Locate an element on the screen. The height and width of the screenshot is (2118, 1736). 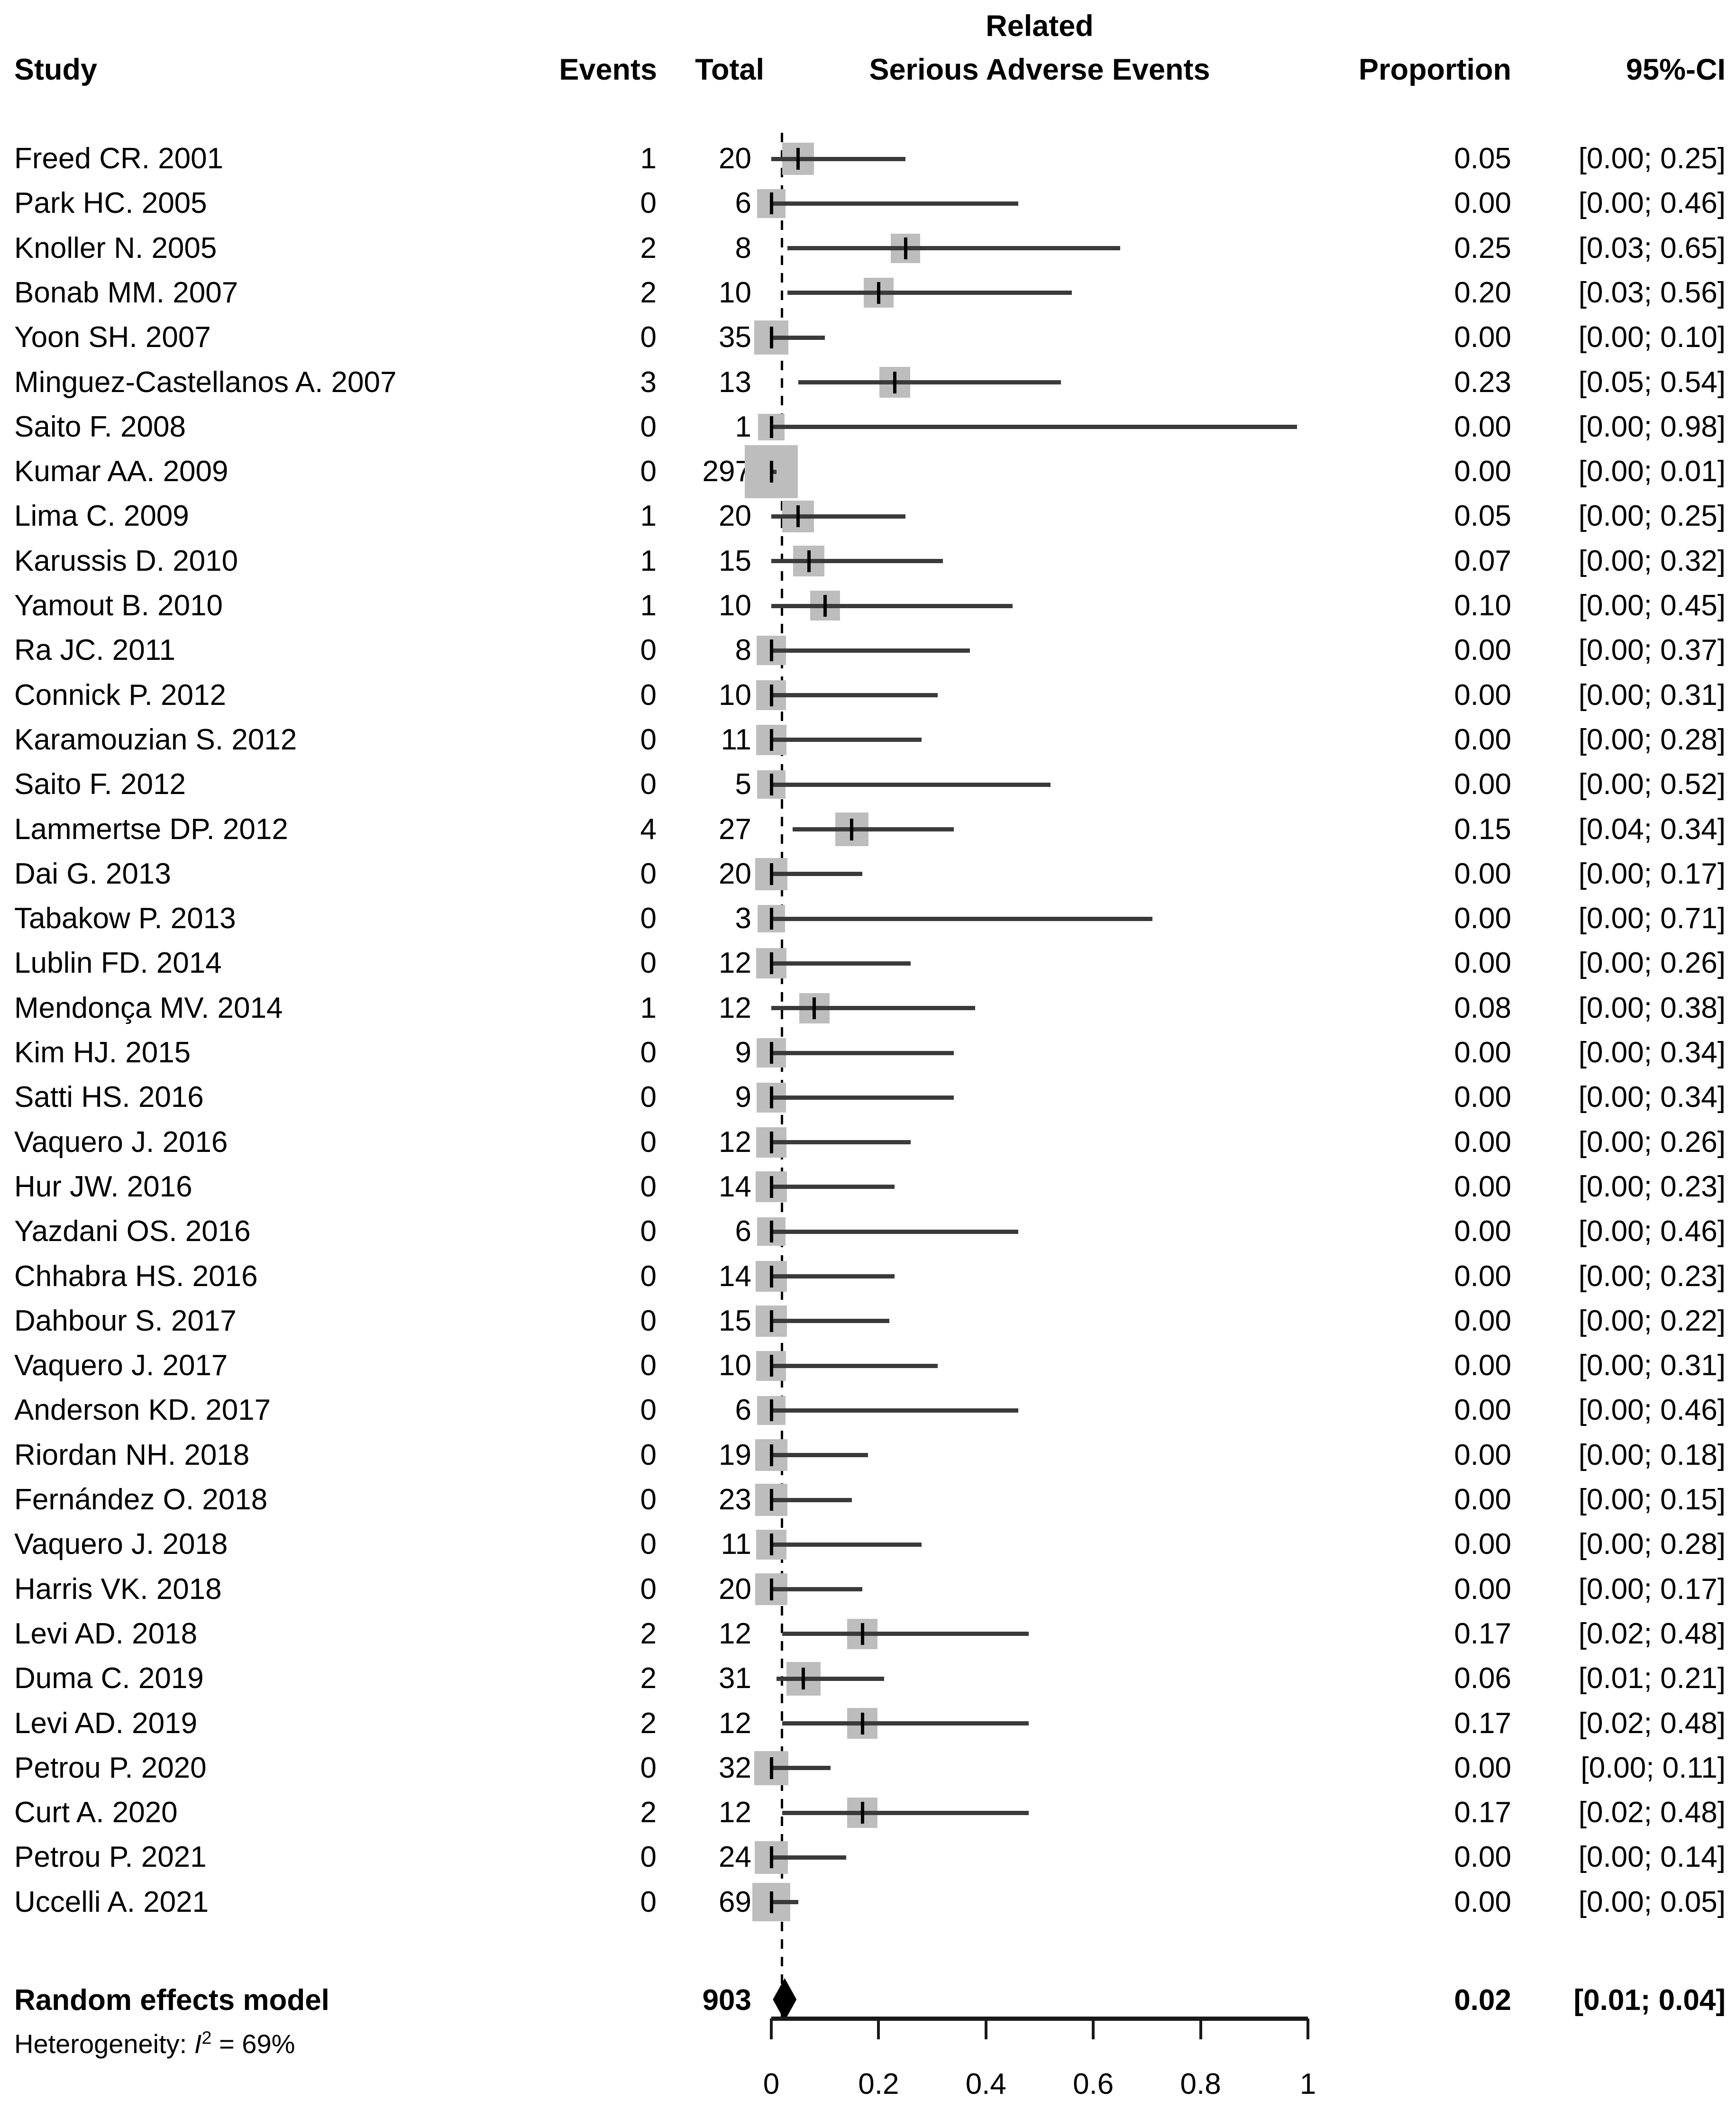
study-label: Minguez-Castellanos A. 2007 is located at coordinates (205, 382).